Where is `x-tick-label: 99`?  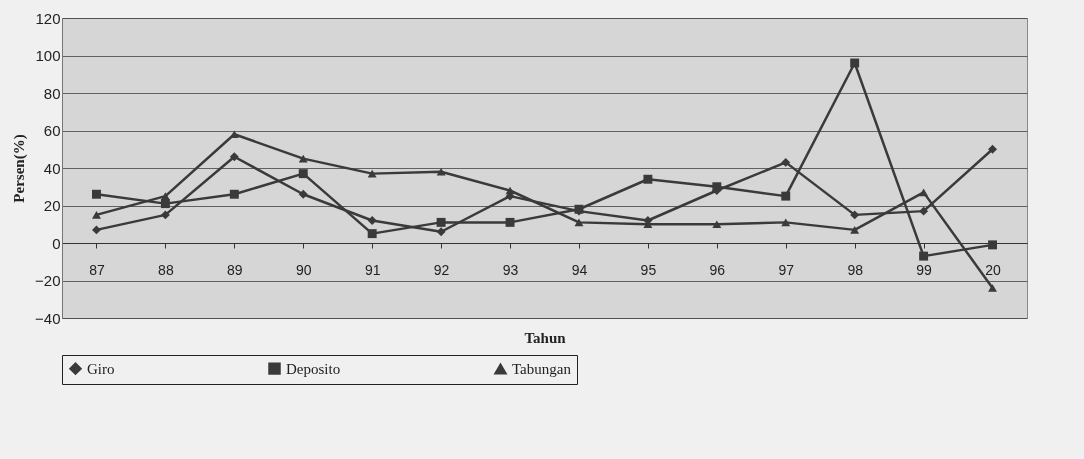 x-tick-label: 99 is located at coordinates (924, 269).